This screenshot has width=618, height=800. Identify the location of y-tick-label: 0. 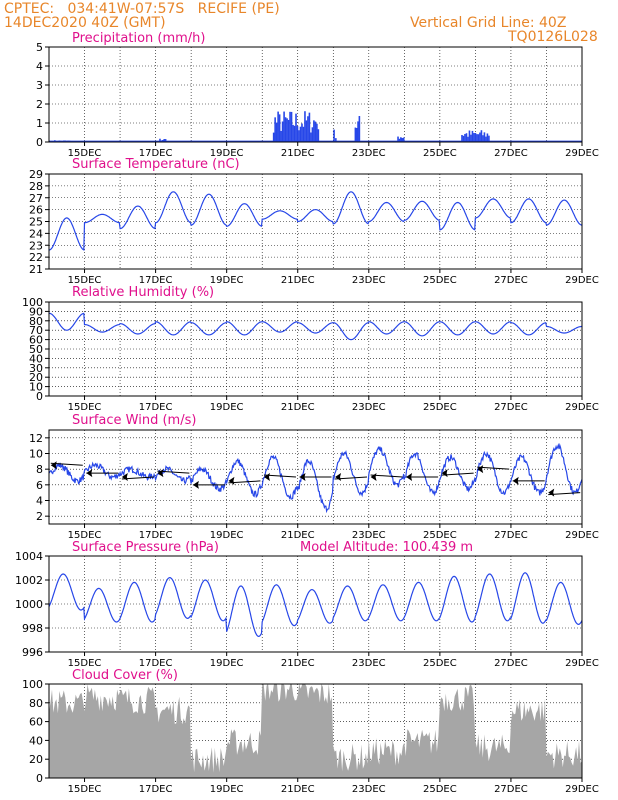
(39, 142).